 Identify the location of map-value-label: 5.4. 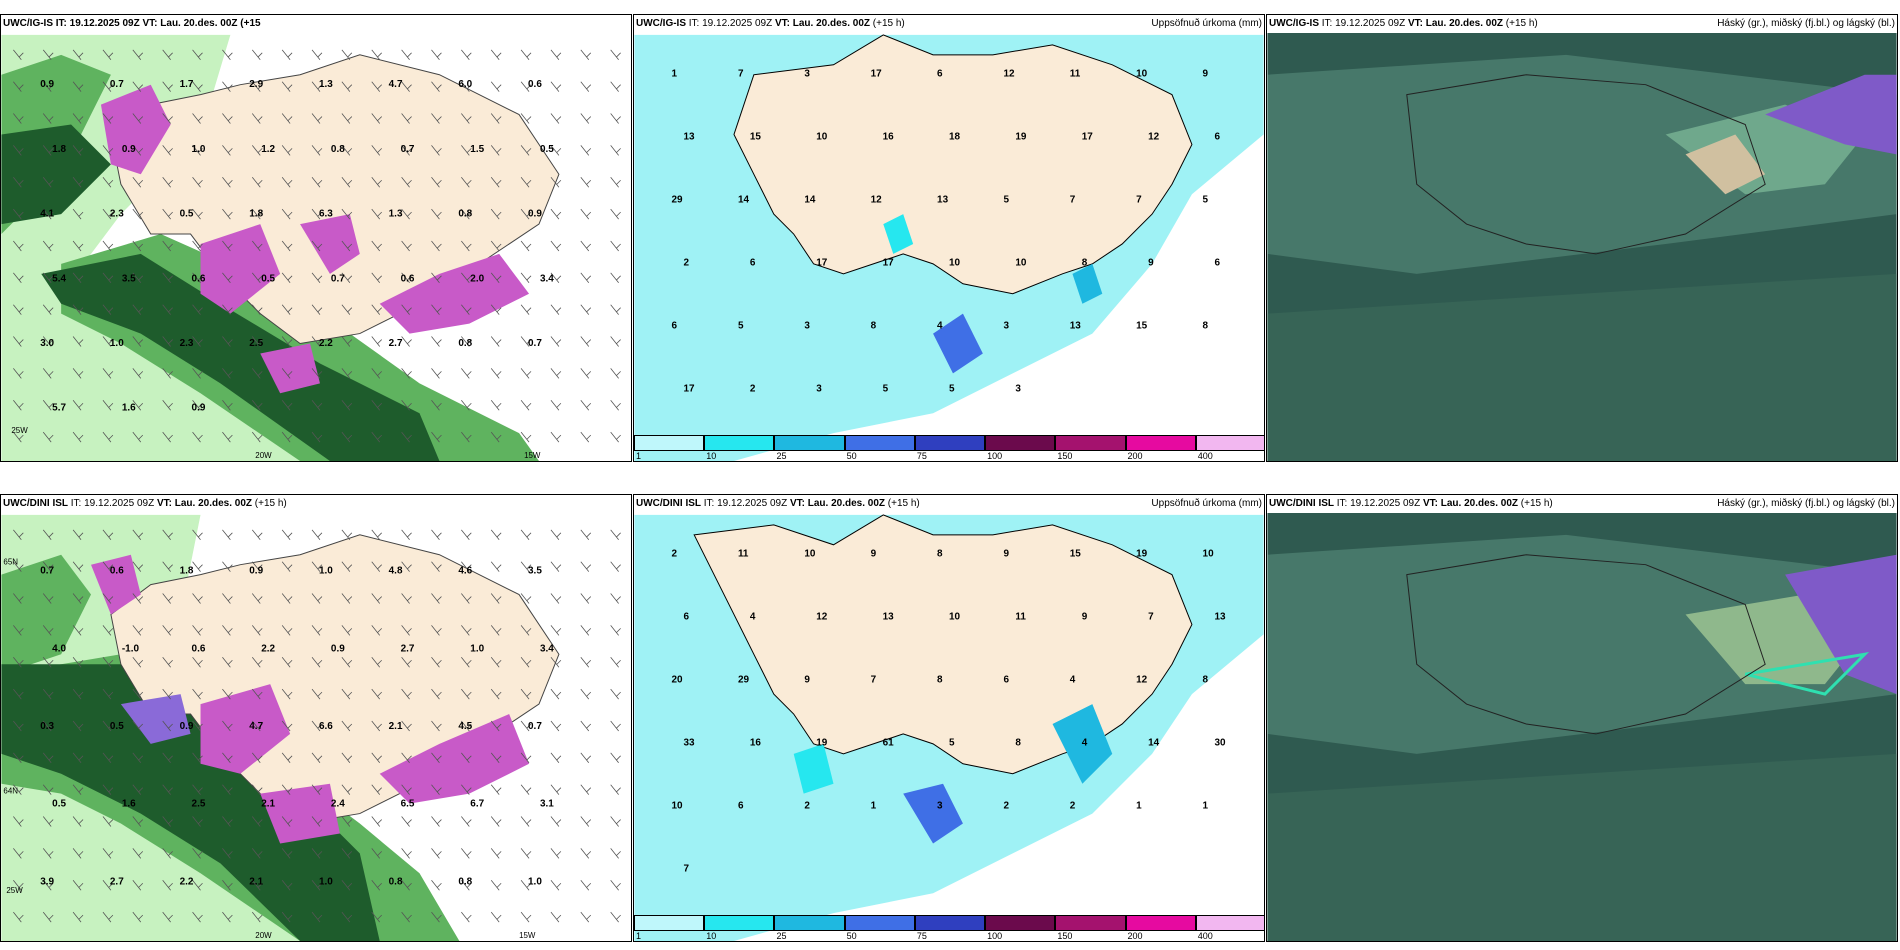
(59, 278).